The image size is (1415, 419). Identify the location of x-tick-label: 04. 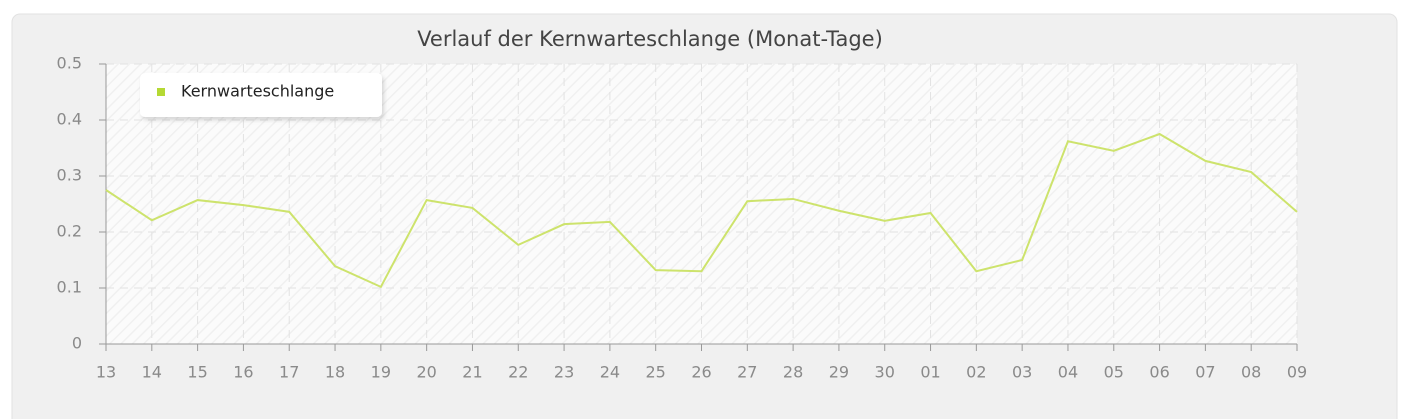
(1068, 372).